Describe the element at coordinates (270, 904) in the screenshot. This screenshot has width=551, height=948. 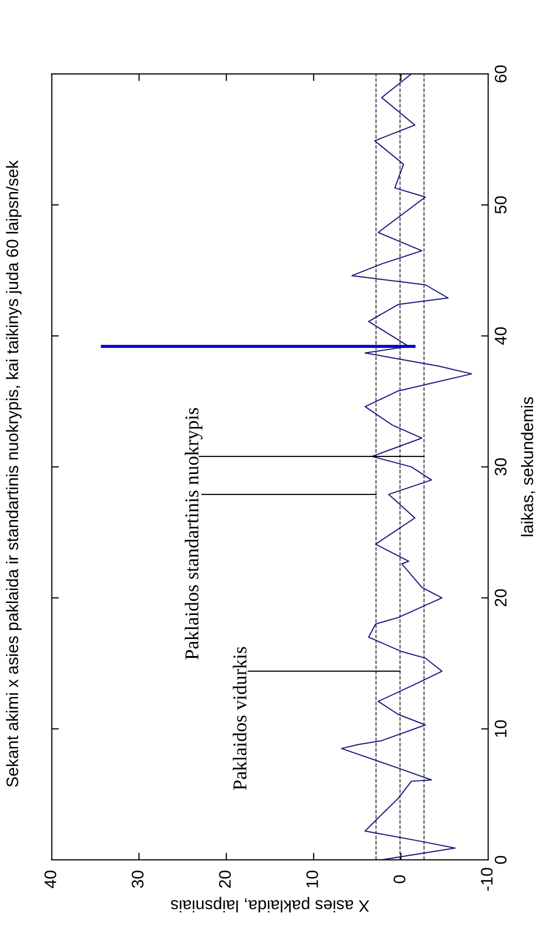
I see `x-axis-title: X asies paklaida, laipsniais` at that location.